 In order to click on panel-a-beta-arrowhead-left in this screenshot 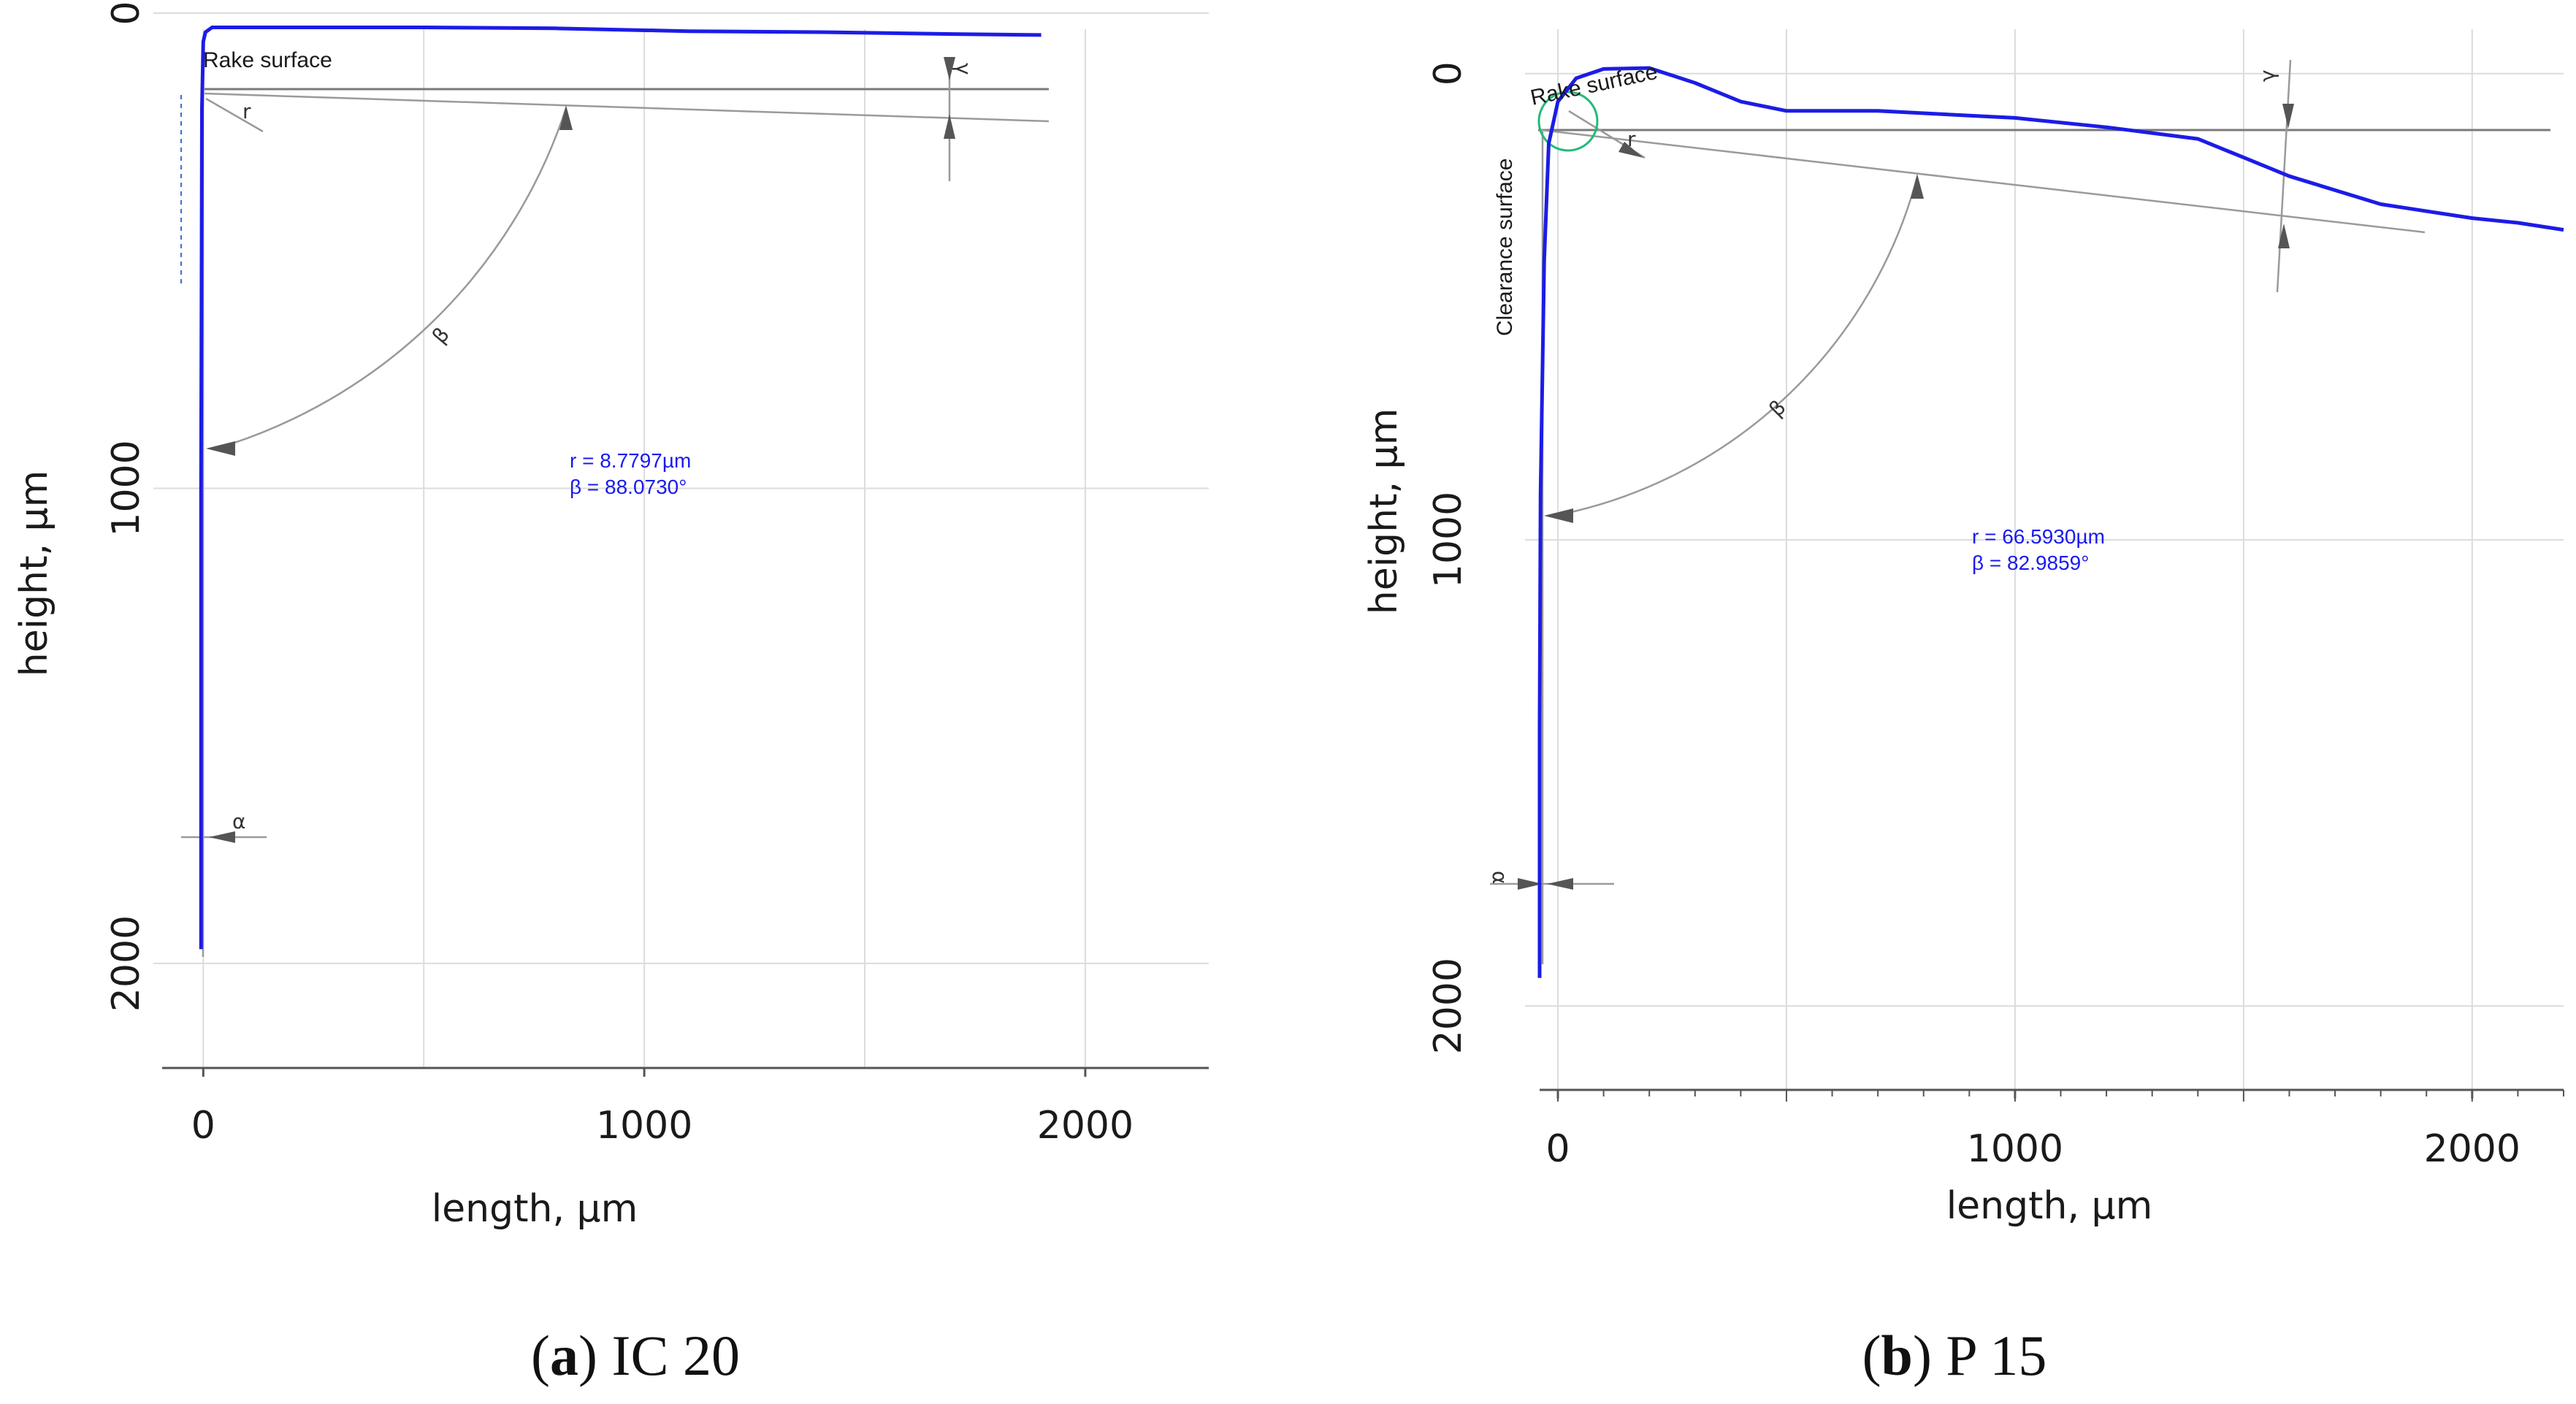, I will do `click(220, 448)`.